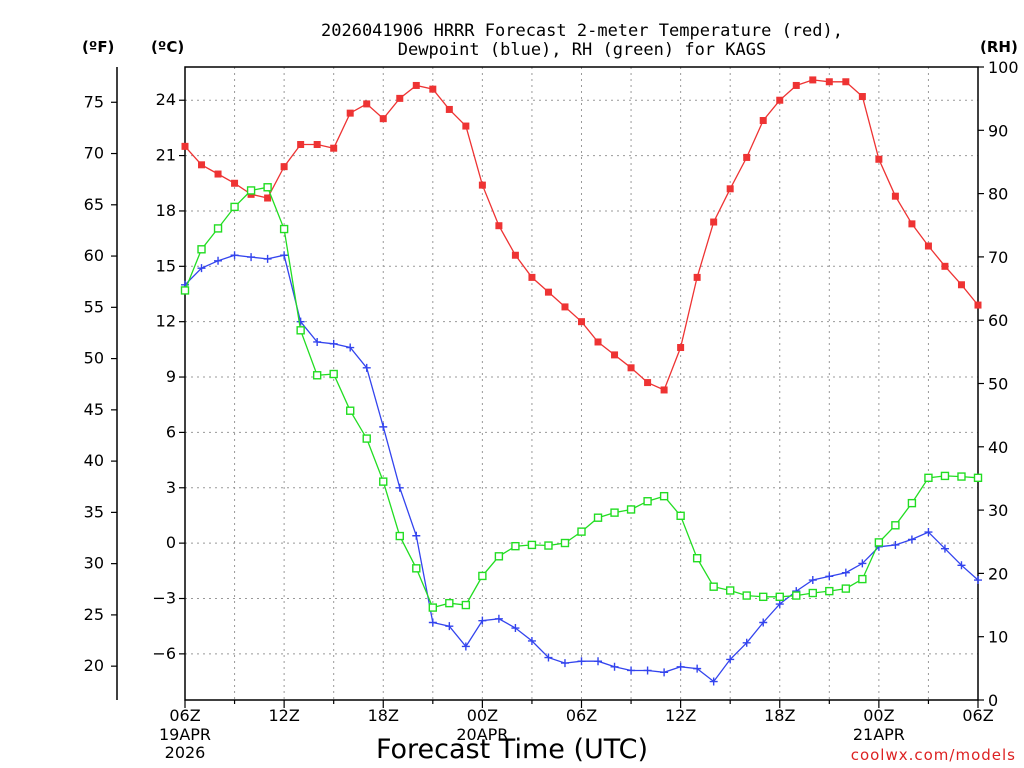 The height and width of the screenshot is (768, 1024). What do you see at coordinates (164, 653) in the screenshot?
I see `celsius-tick-label: −6` at bounding box center [164, 653].